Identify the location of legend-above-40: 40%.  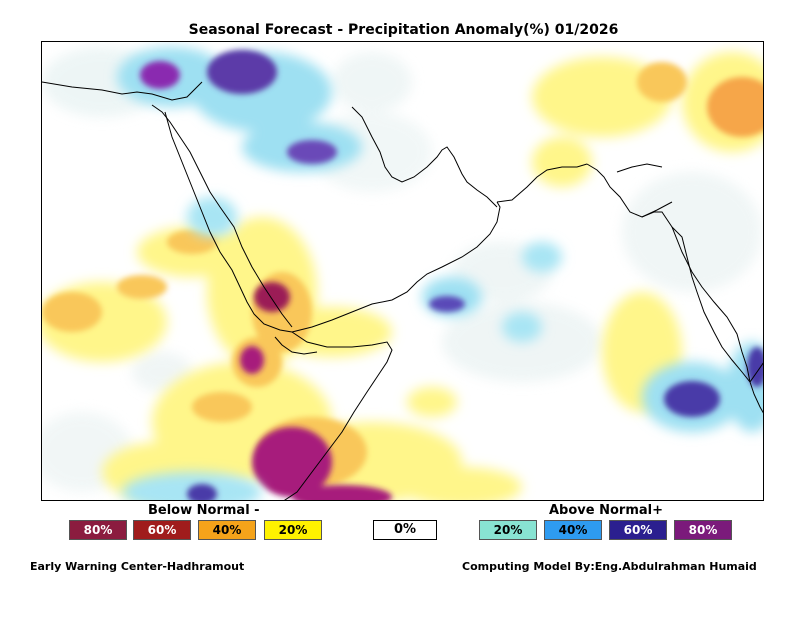
(573, 530).